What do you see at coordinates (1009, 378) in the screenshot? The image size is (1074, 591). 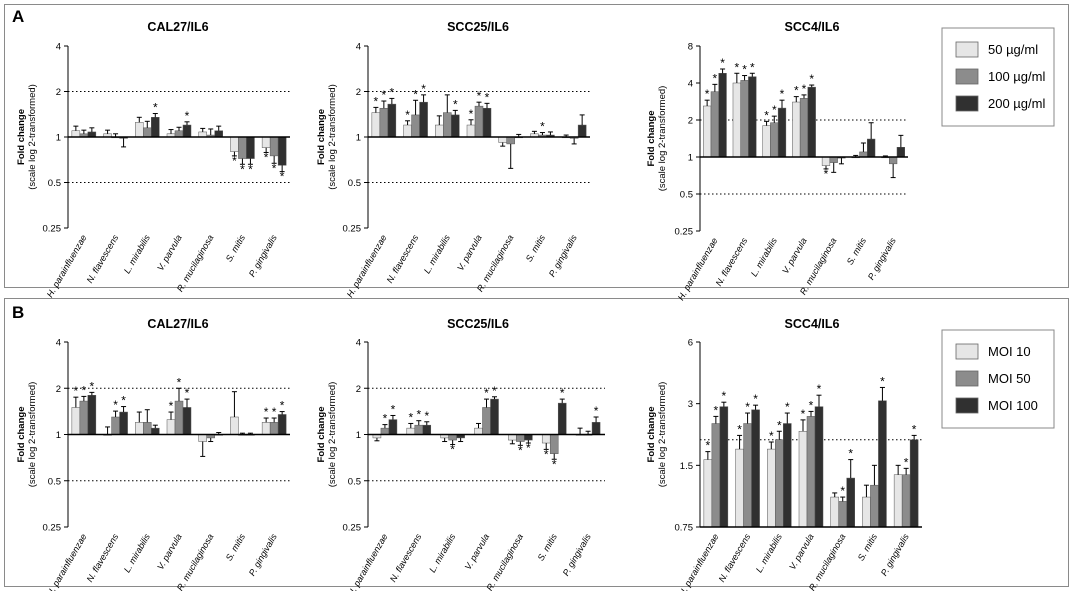 I see `legend-entry: MOI 50` at bounding box center [1009, 378].